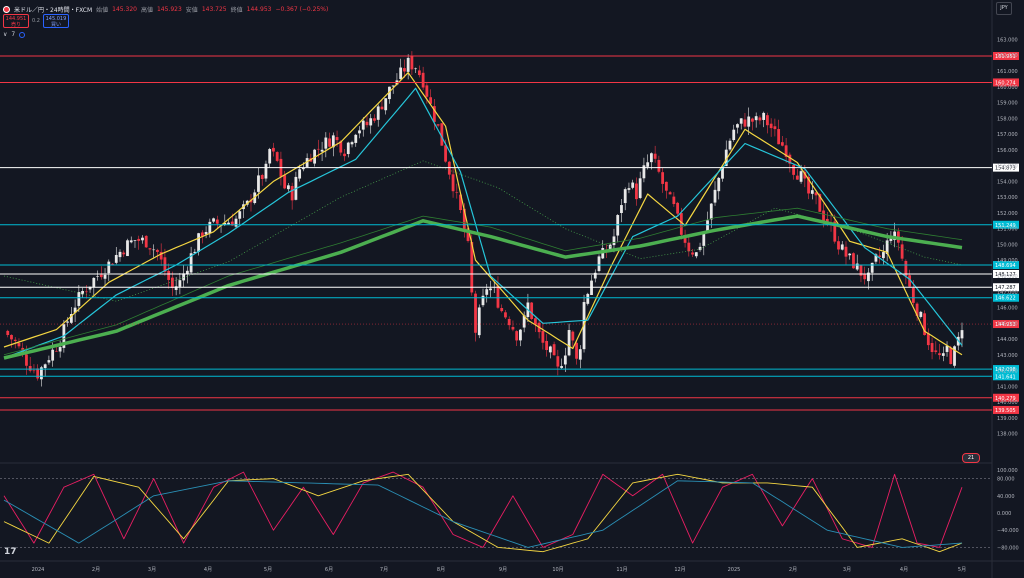 This screenshot has height=578, width=1024. I want to click on price-tick-label: 148.000, so click(1007, 277).